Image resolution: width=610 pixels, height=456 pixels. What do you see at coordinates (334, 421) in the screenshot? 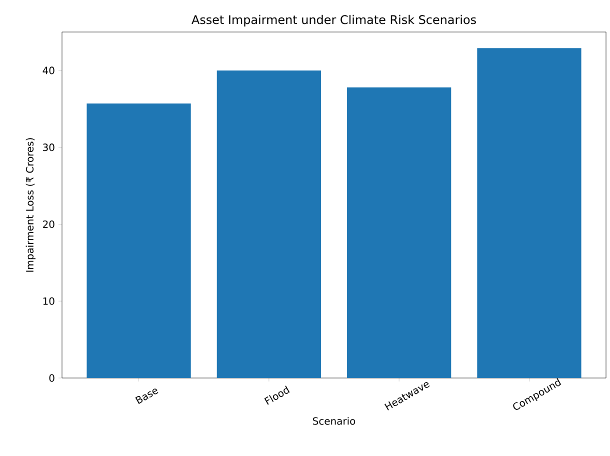
I see `x-axis-title: Scenario` at bounding box center [334, 421].